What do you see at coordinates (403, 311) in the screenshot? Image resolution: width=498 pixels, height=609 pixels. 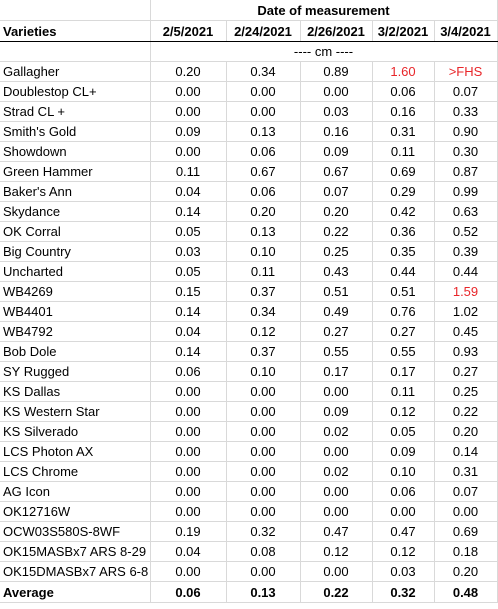 I see `value-cell: 0.76` at bounding box center [403, 311].